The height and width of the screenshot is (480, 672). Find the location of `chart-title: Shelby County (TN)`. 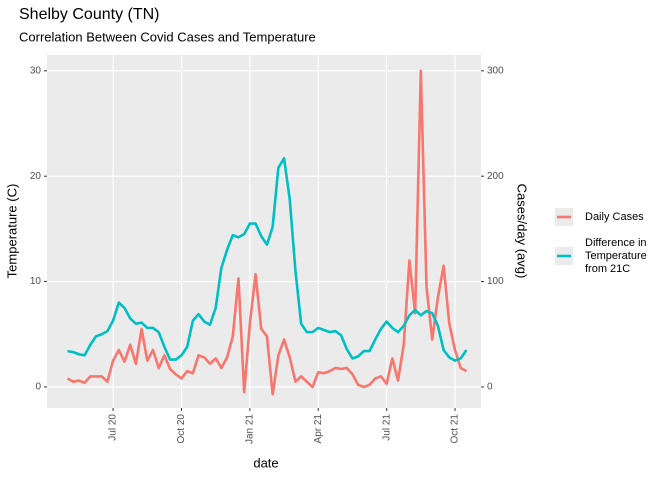

chart-title: Shelby County (TN) is located at coordinates (89, 14).